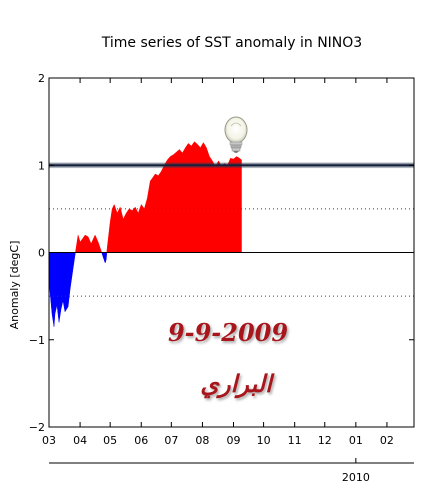  I want to click on y-tick-label: 2, so click(41, 78).